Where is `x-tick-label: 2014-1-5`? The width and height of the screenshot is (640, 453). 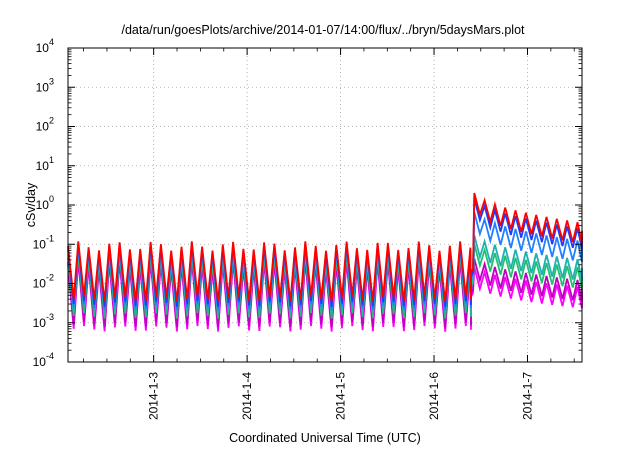 x-tick-label: 2014-1-5 is located at coordinates (341, 396).